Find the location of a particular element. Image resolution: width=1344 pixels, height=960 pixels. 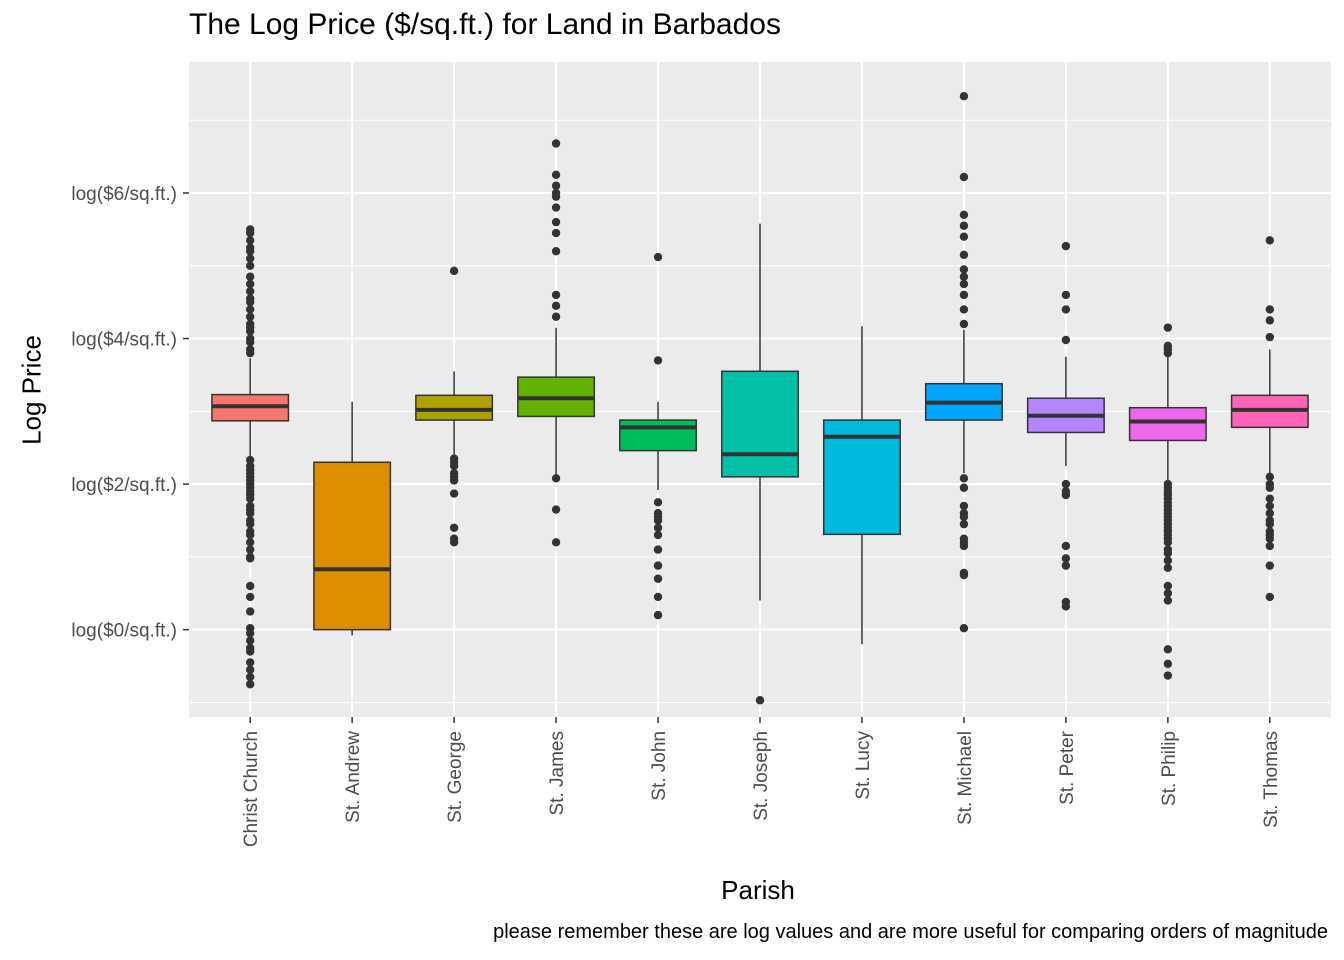

x-tick-label: St. Andrew is located at coordinates (353, 777).